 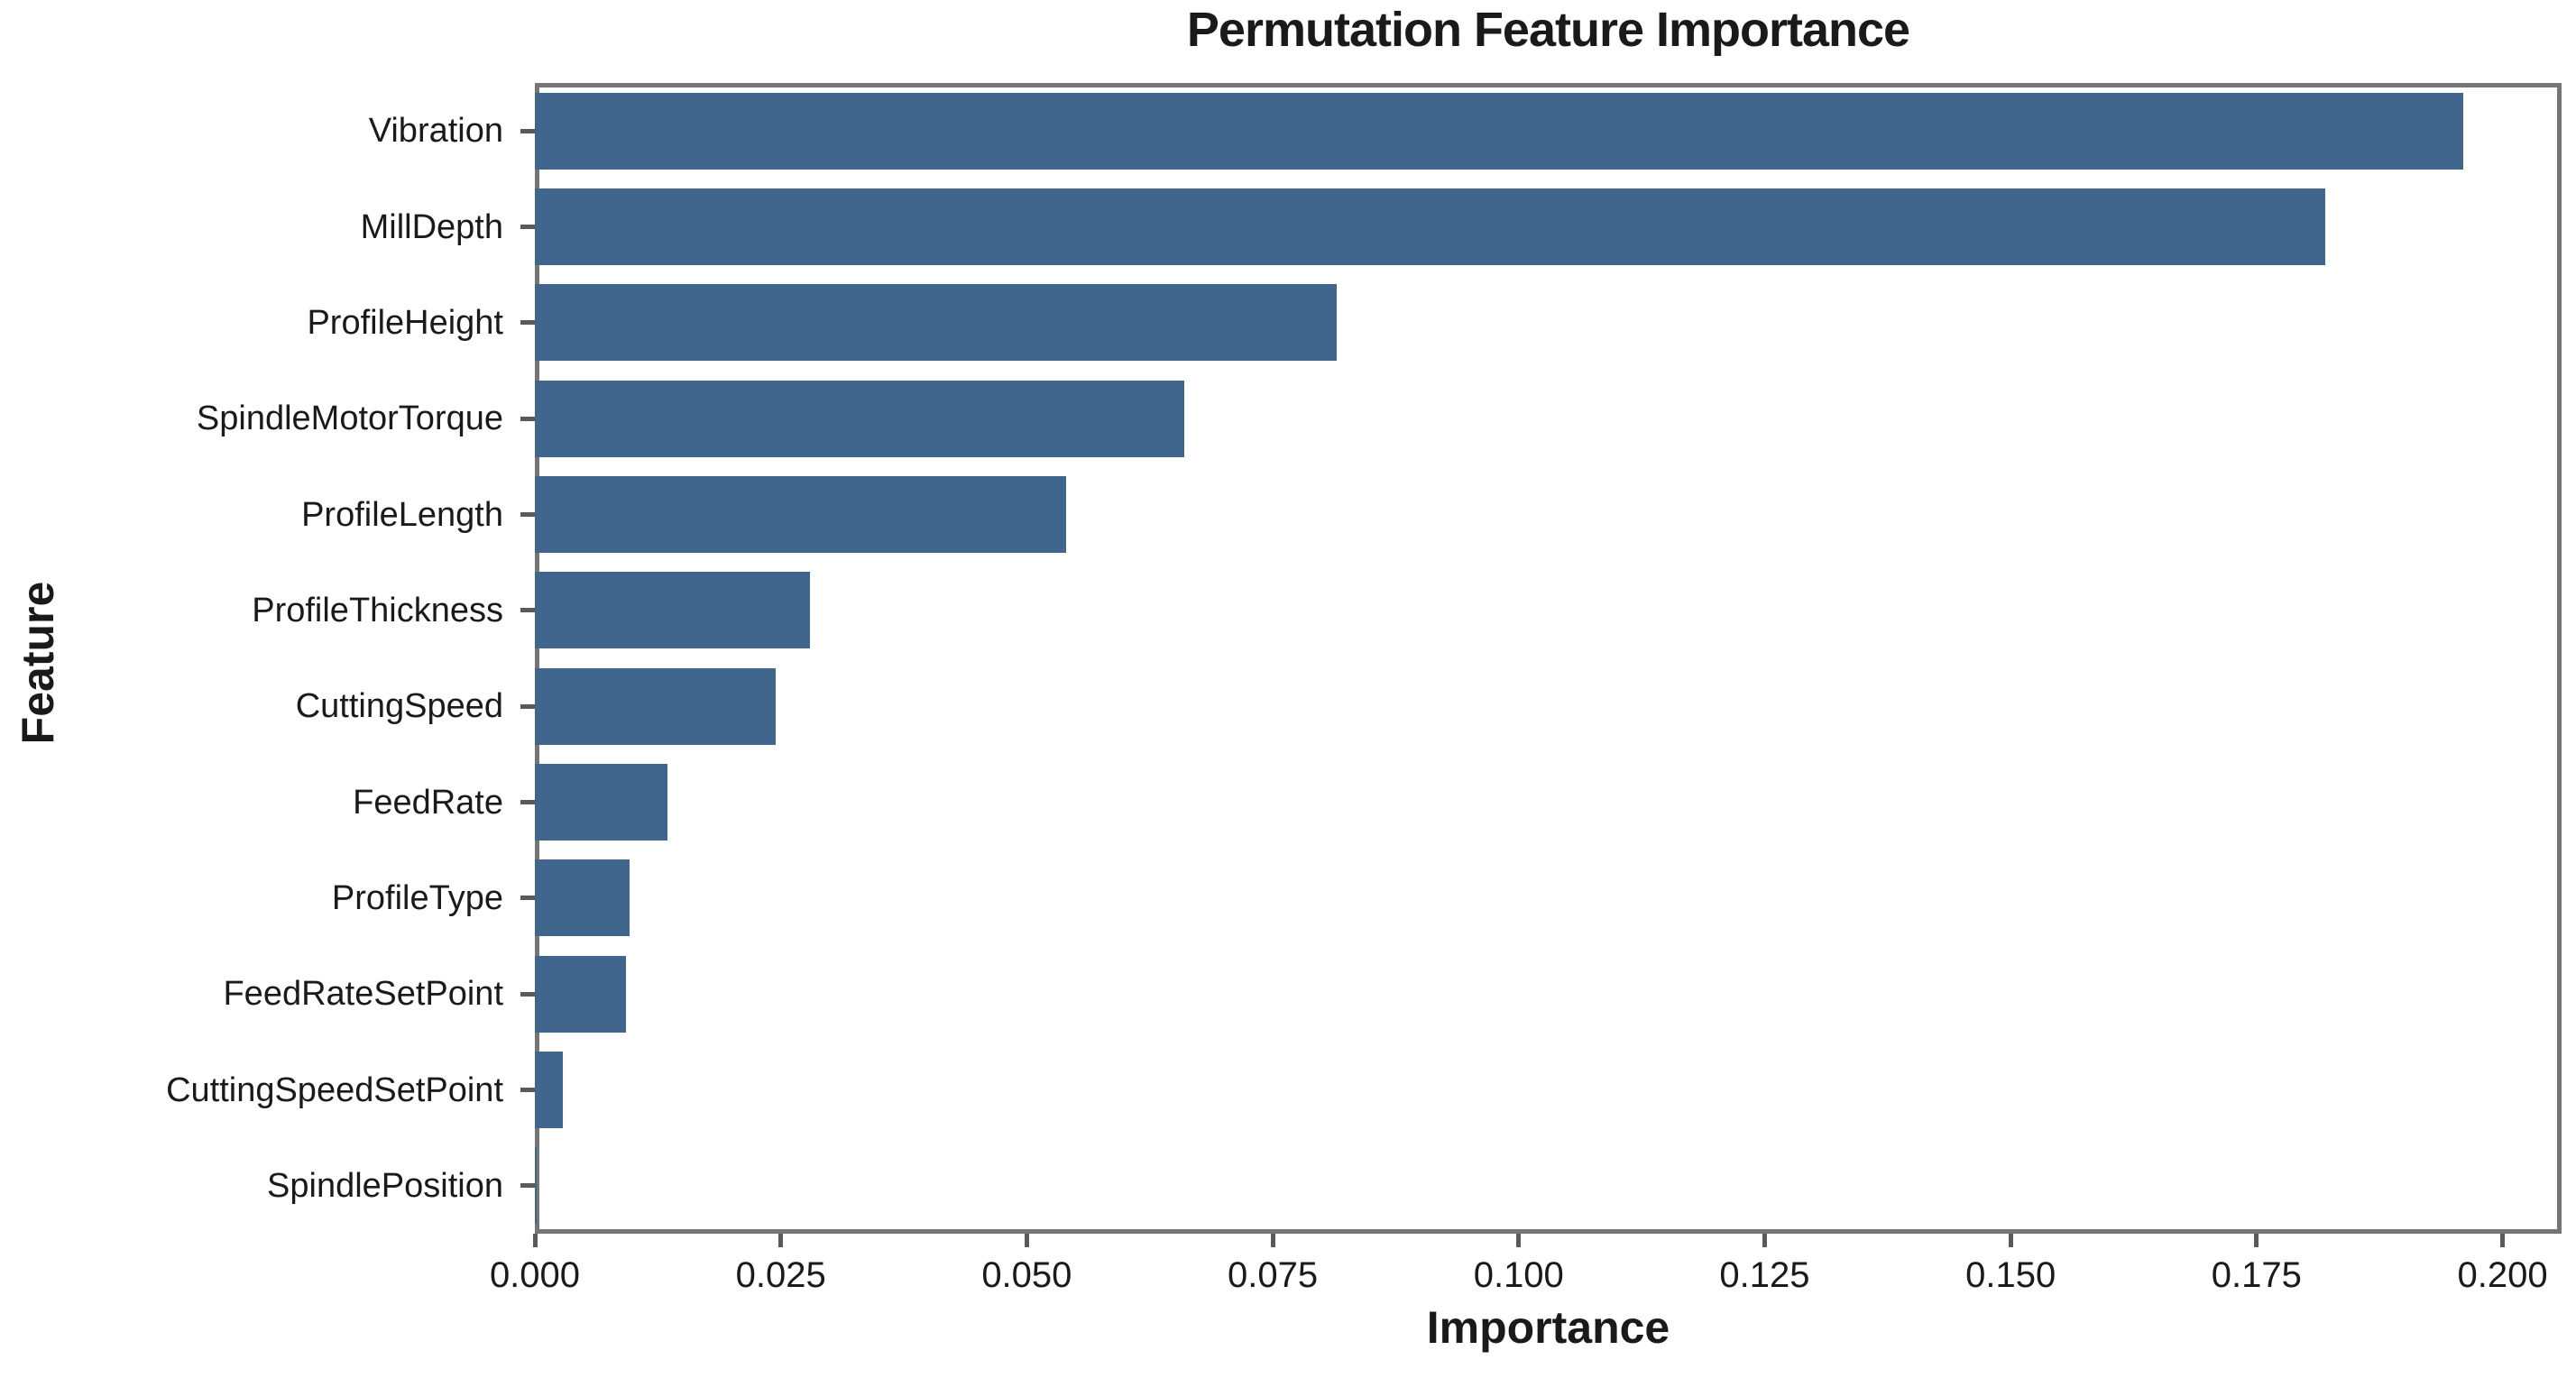 What do you see at coordinates (1518, 1275) in the screenshot?
I see `x-tick-label: 0.100` at bounding box center [1518, 1275].